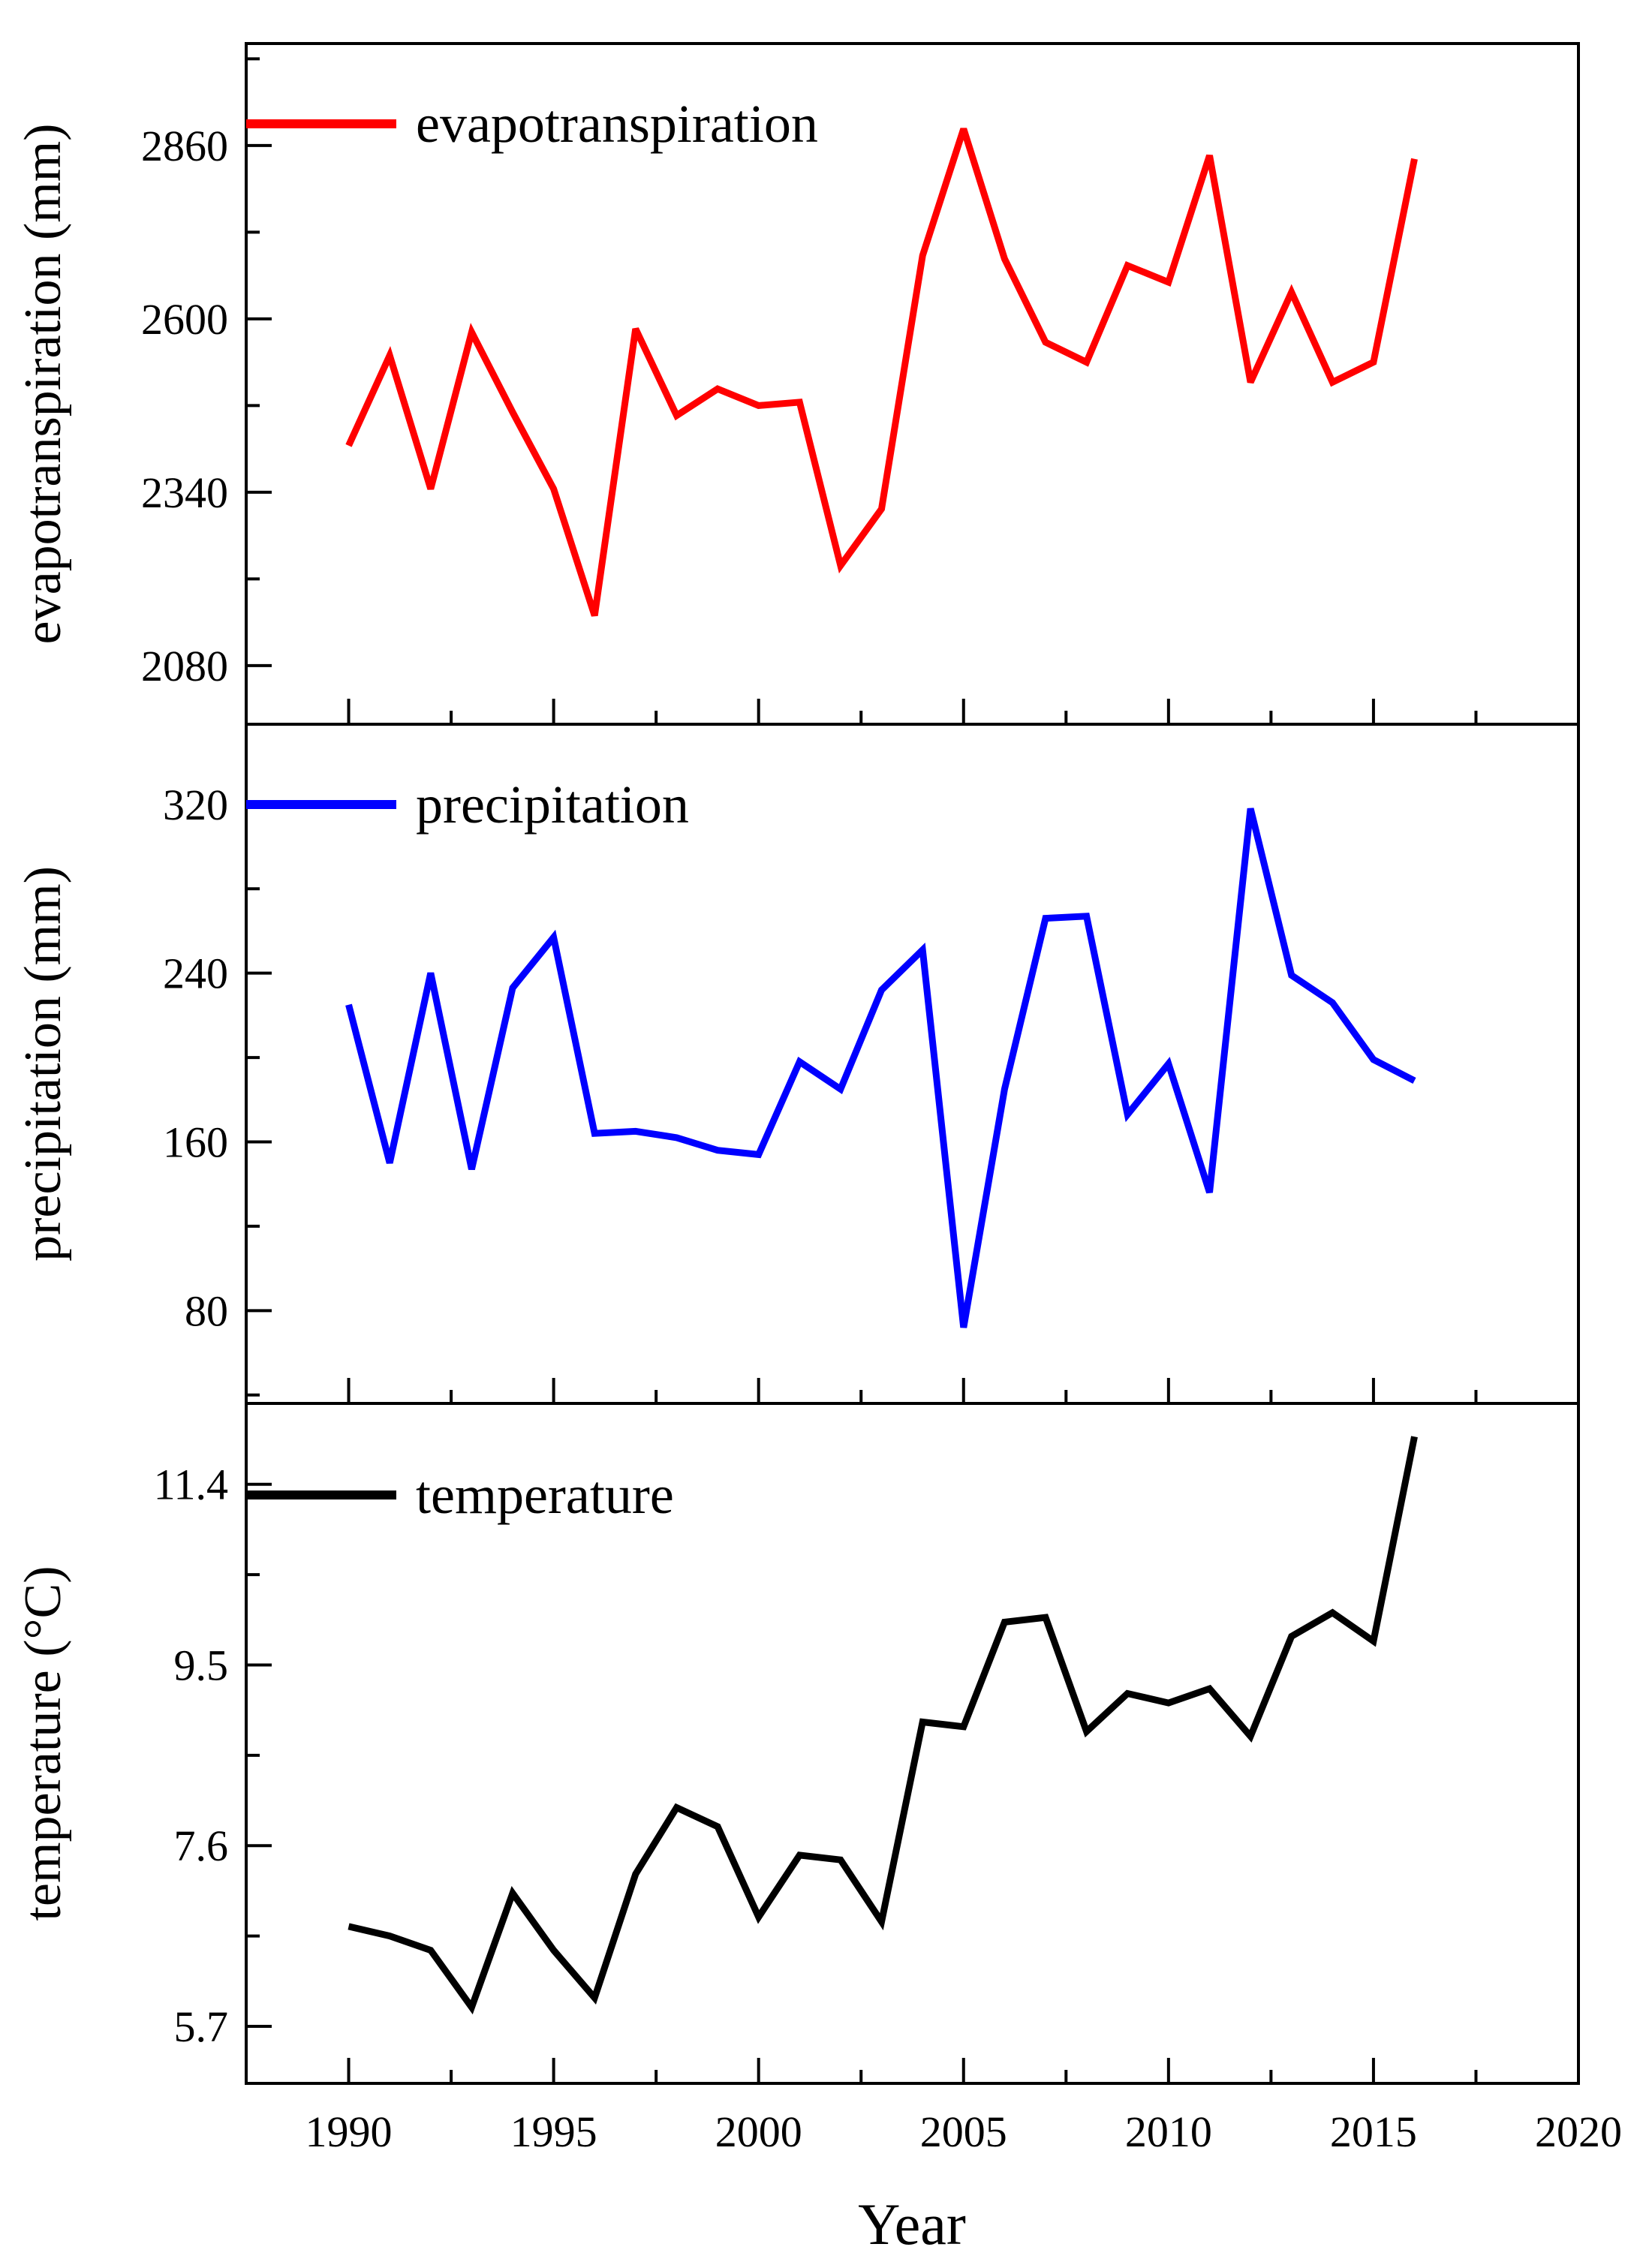 The image size is (1646, 2268). I want to click on temp-data-point-2000, so click(759, 1917).